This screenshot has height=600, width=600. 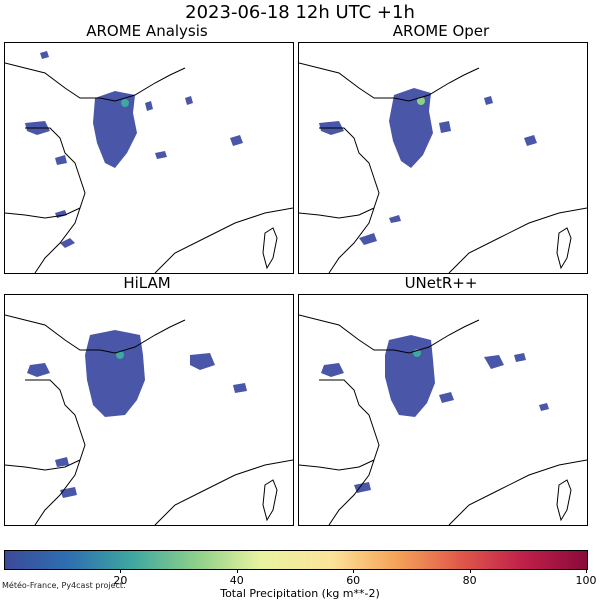 What do you see at coordinates (64, 585) in the screenshot?
I see `credit-text: Météo-France, Py4cast project.` at bounding box center [64, 585].